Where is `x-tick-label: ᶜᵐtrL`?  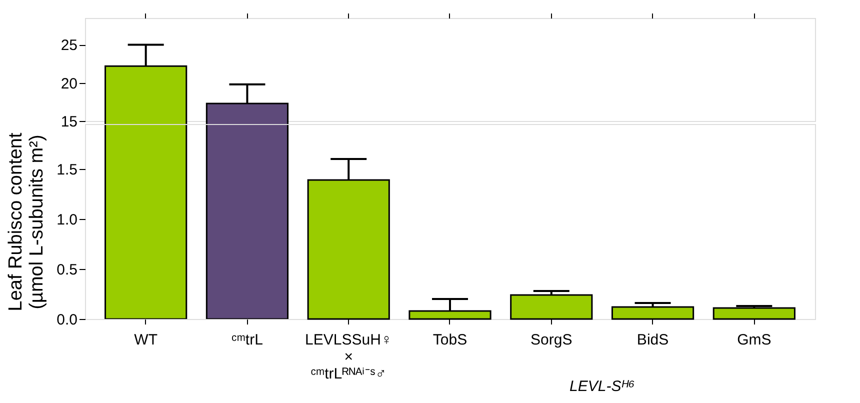
x-tick-label: ᶜᵐtrL is located at coordinates (247, 340).